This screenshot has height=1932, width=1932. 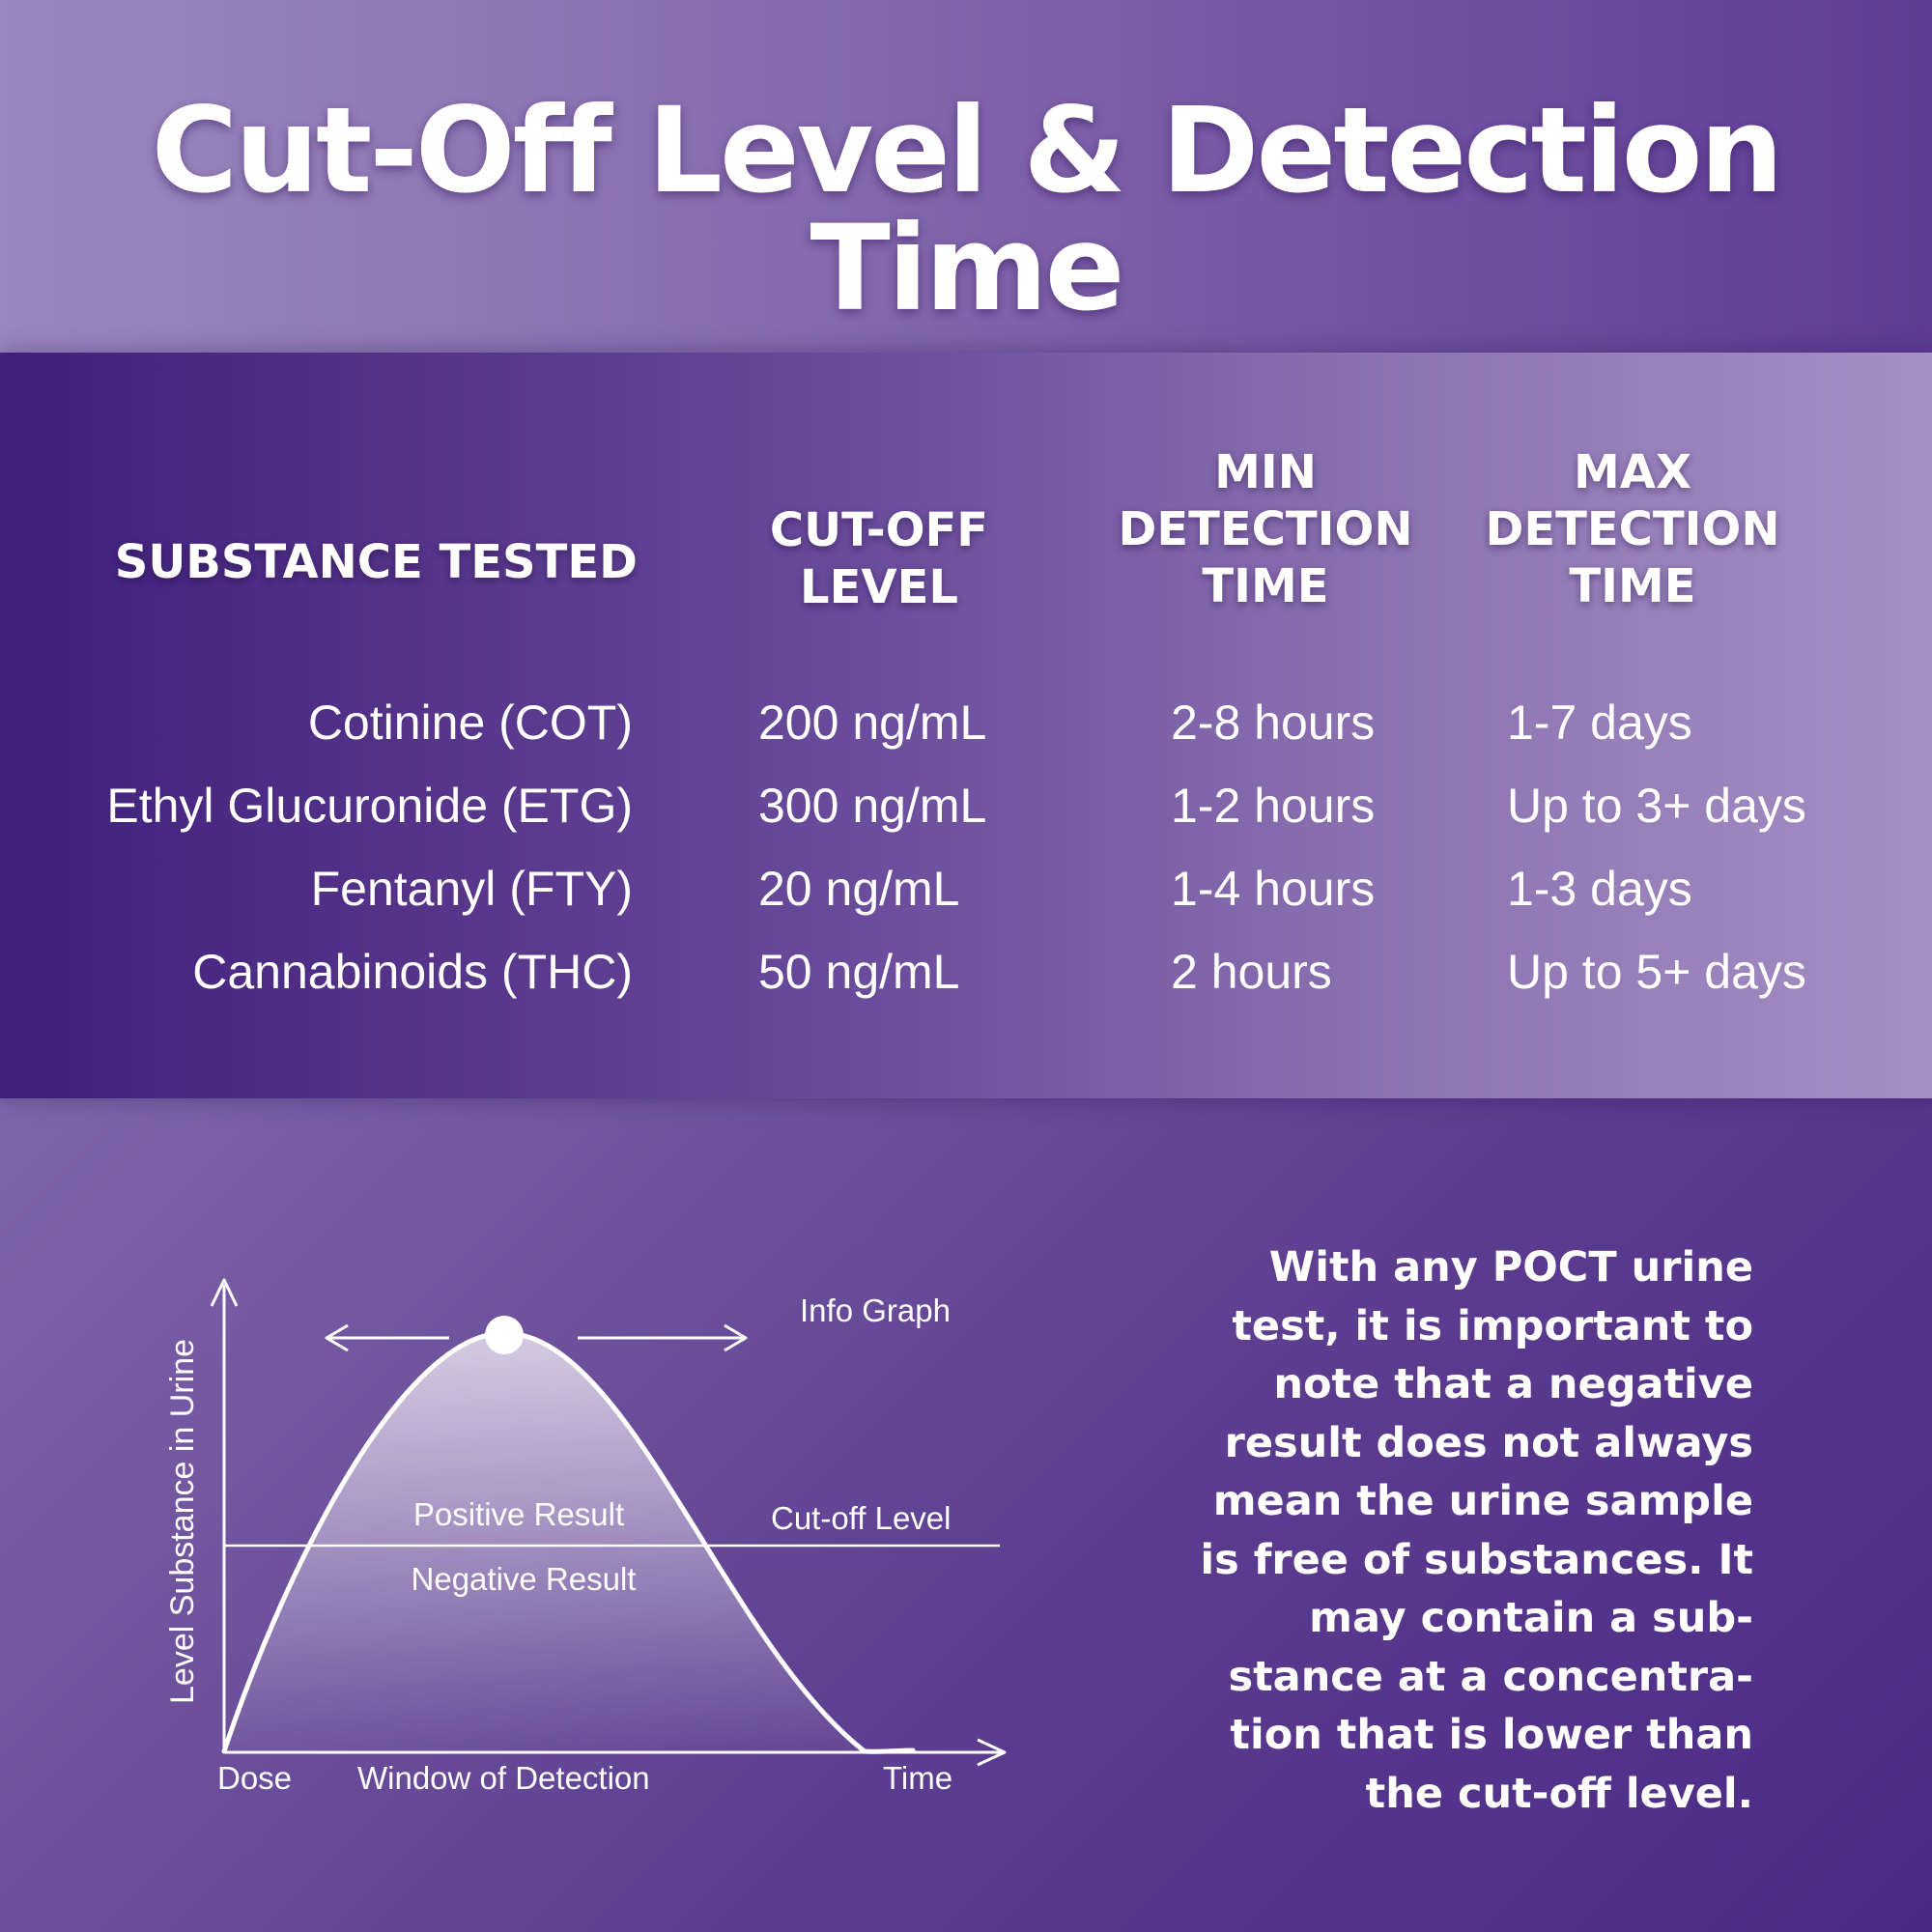 What do you see at coordinates (1599, 889) in the screenshot?
I see `table-cell-max-time: 1-3 days` at bounding box center [1599, 889].